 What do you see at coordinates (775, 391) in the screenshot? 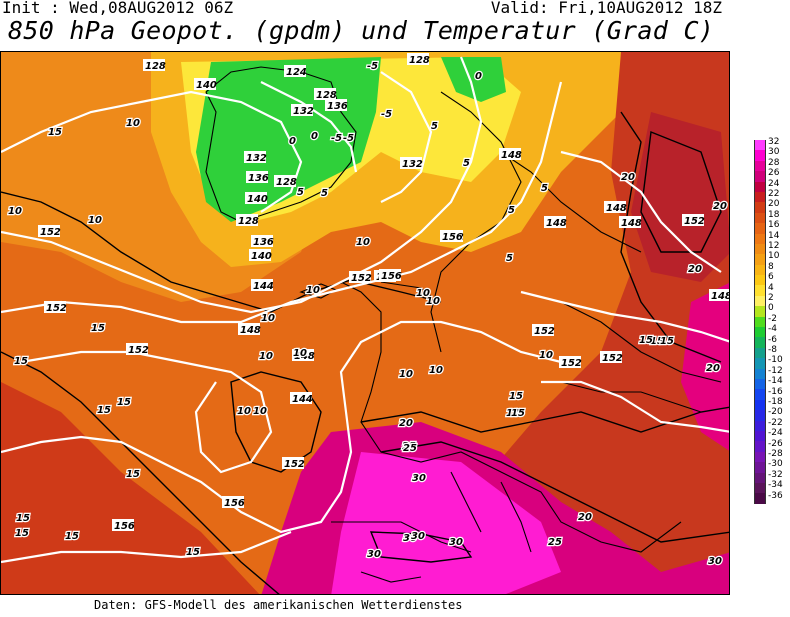
I see `legend-label: -16` at bounding box center [775, 391].